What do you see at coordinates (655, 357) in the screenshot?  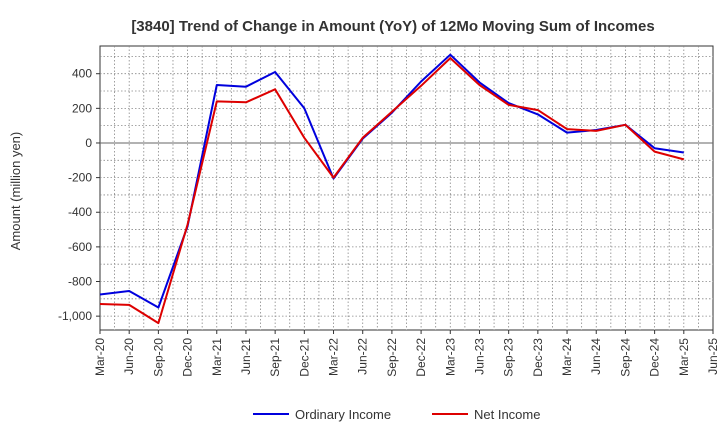 I see `x-tick-label: Dec-24` at bounding box center [655, 357].